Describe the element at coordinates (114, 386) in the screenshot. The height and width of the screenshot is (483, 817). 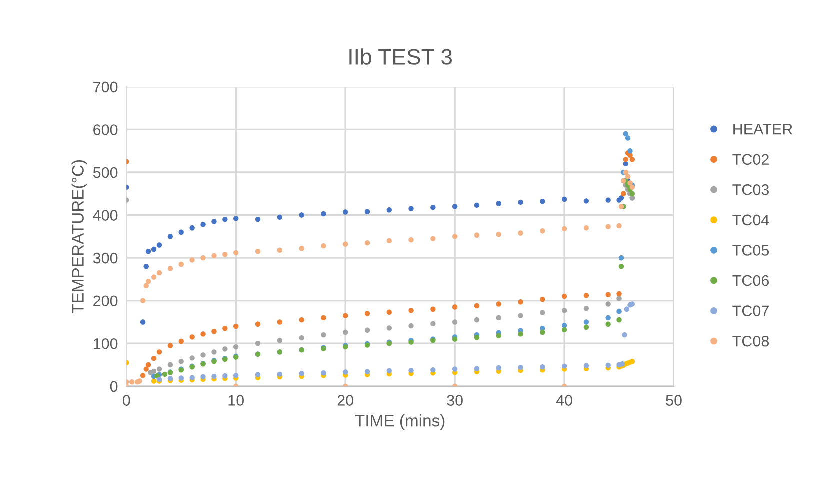
I see `y-tick-label: 0` at that location.